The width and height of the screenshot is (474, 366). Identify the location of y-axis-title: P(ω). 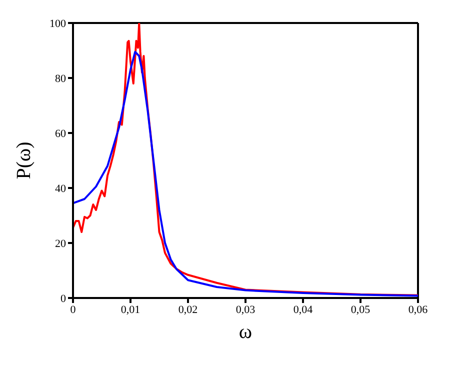
(24, 161).